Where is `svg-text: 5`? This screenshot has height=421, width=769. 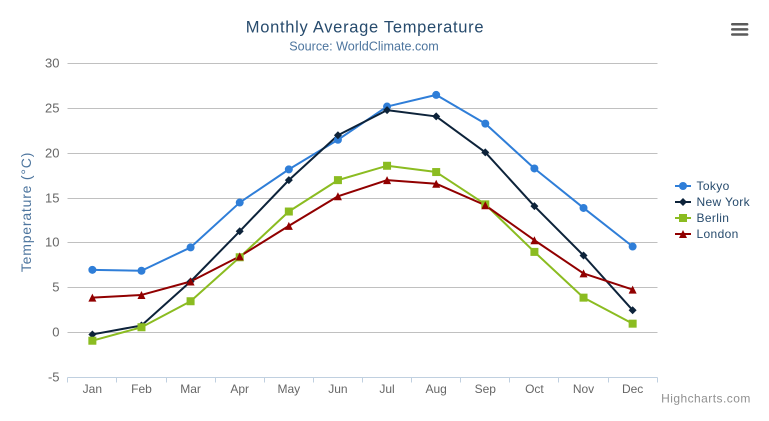 svg-text: 5 is located at coordinates (55, 287).